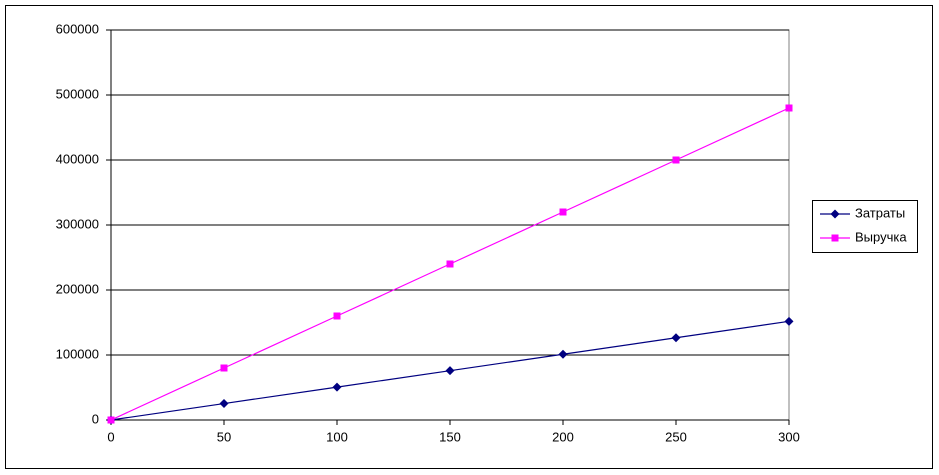 The height and width of the screenshot is (475, 939). Describe the element at coordinates (337, 436) in the screenshot. I see `x-tick-label: 100` at that location.